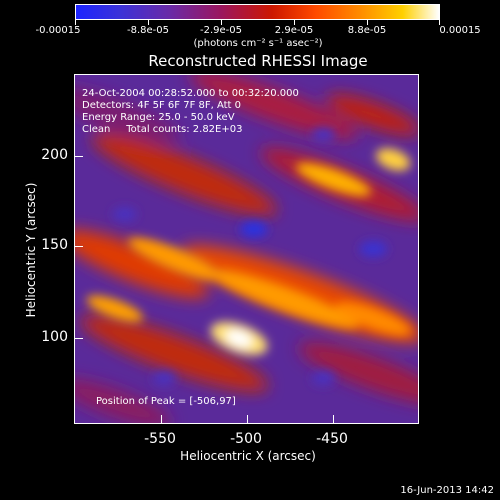 This screenshot has width=500, height=500. Describe the element at coordinates (31, 250) in the screenshot. I see `y-axis-label: Heliocentric Y (arcsec)` at that location.